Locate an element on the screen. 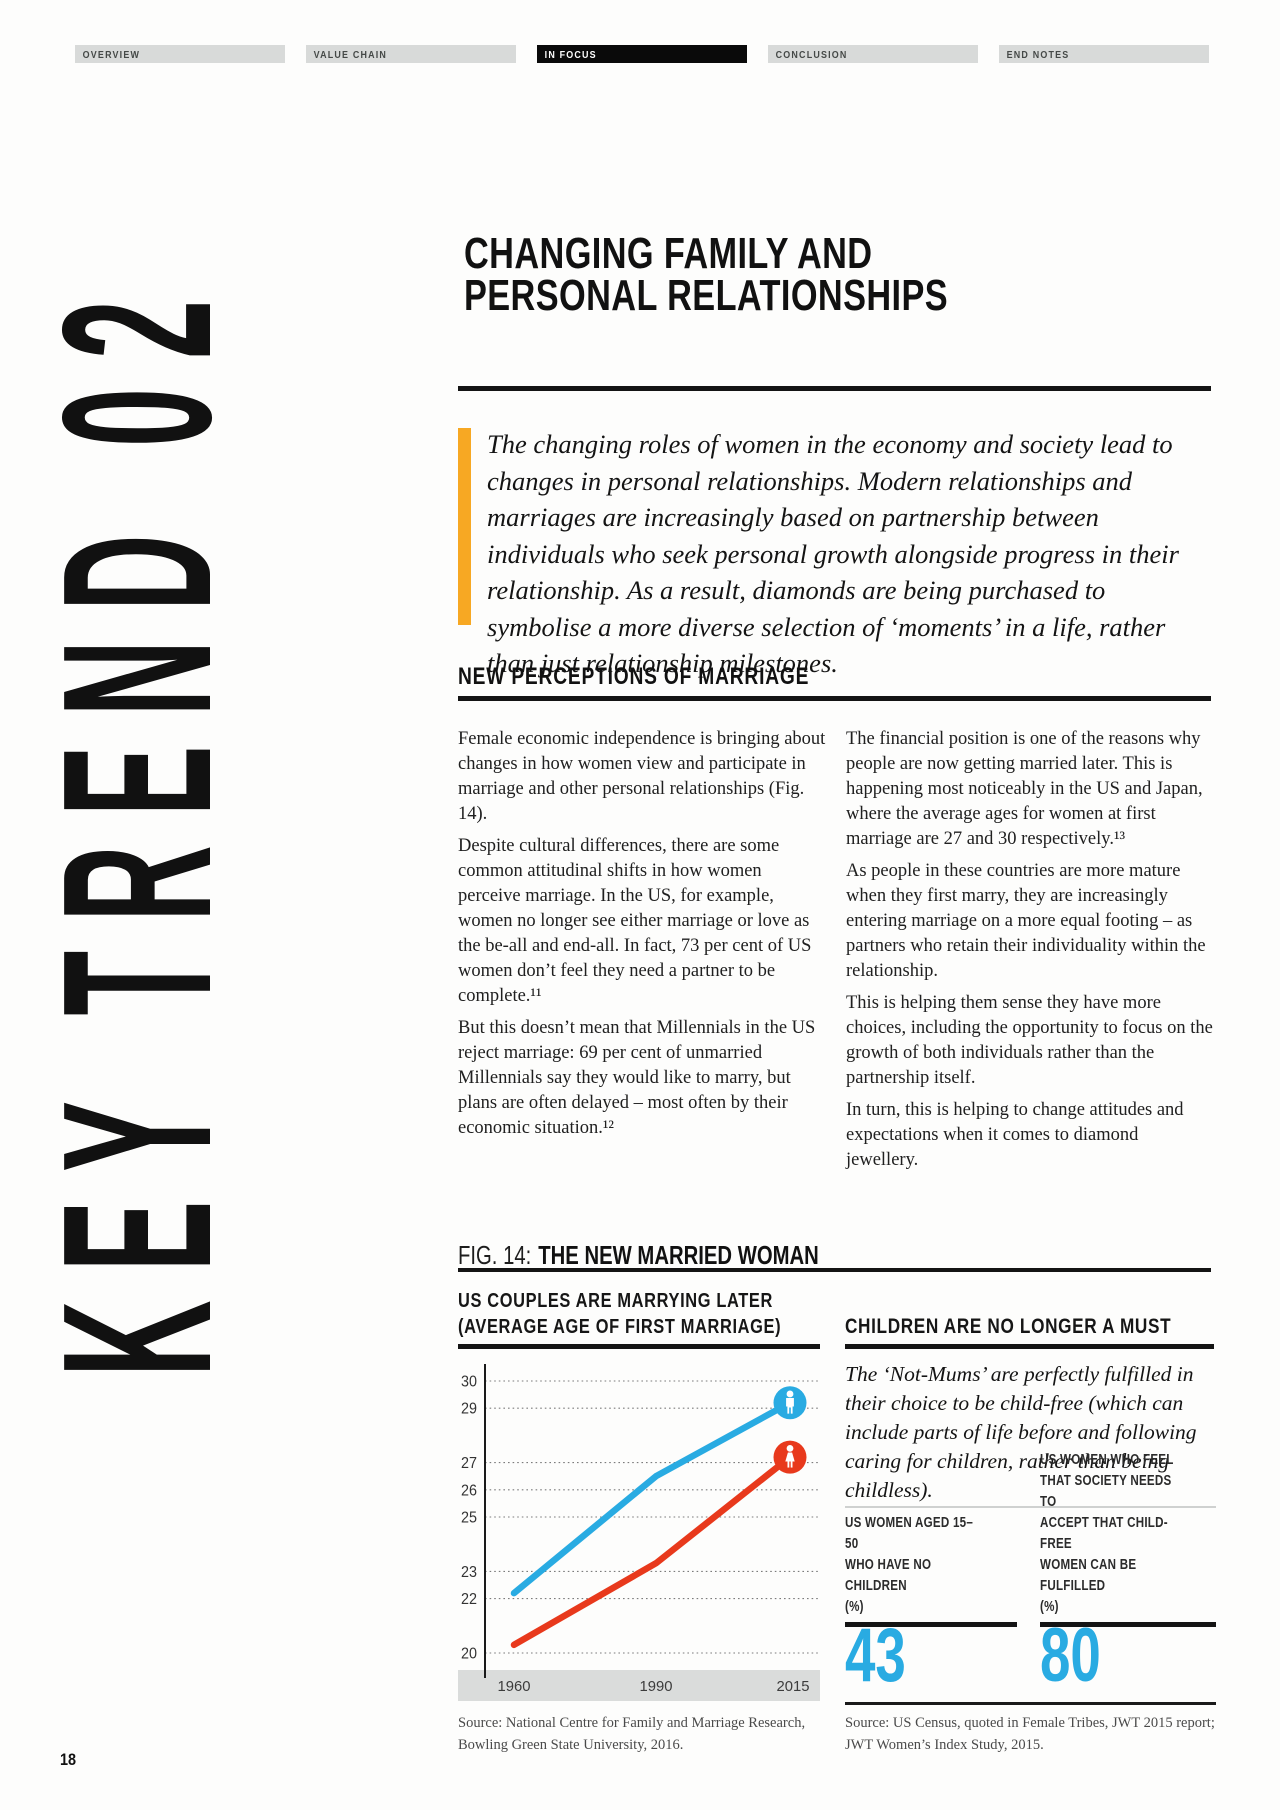  nav-tab-value-chain: VALUE CHAIN is located at coordinates (411, 54).